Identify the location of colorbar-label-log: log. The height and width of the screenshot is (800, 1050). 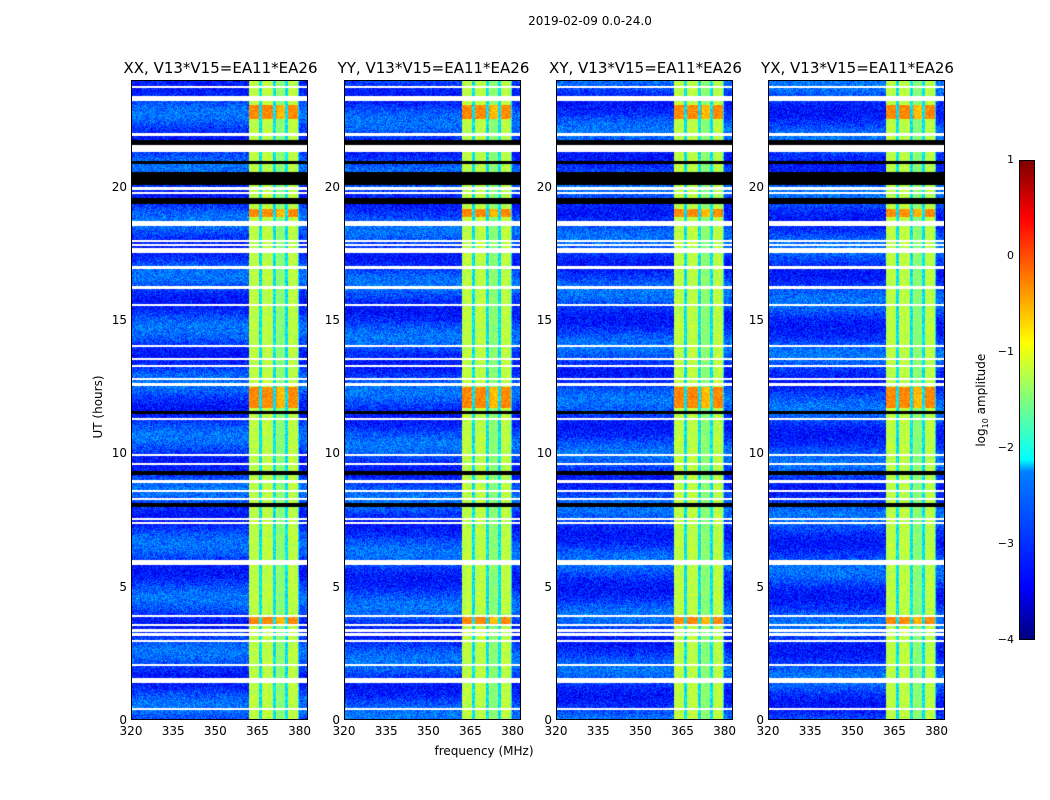
(980, 437).